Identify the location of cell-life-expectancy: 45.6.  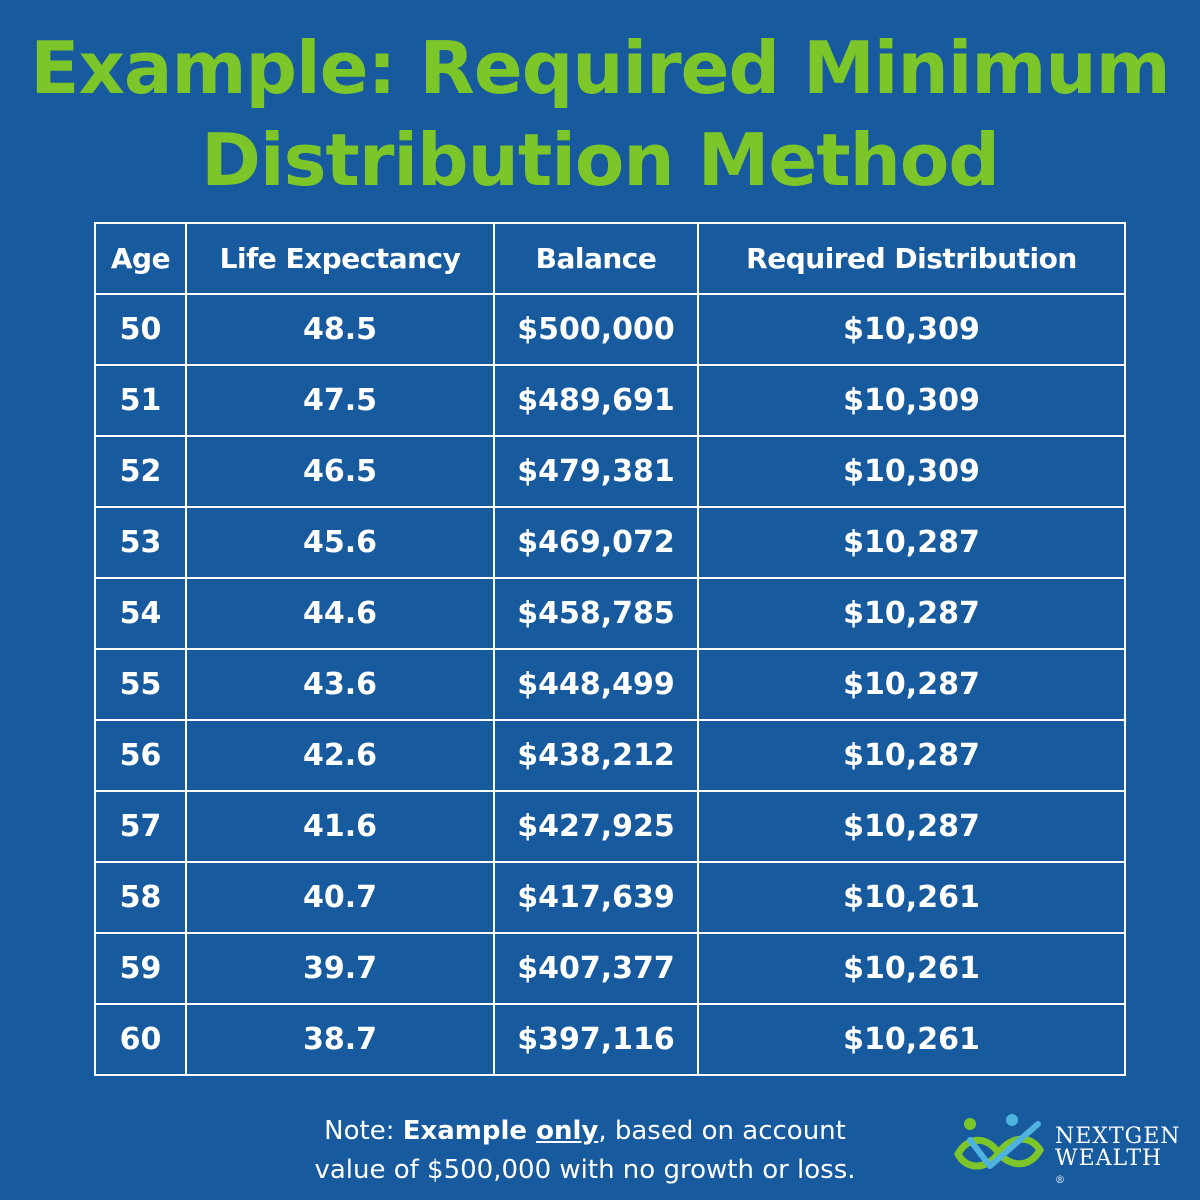
(340, 542).